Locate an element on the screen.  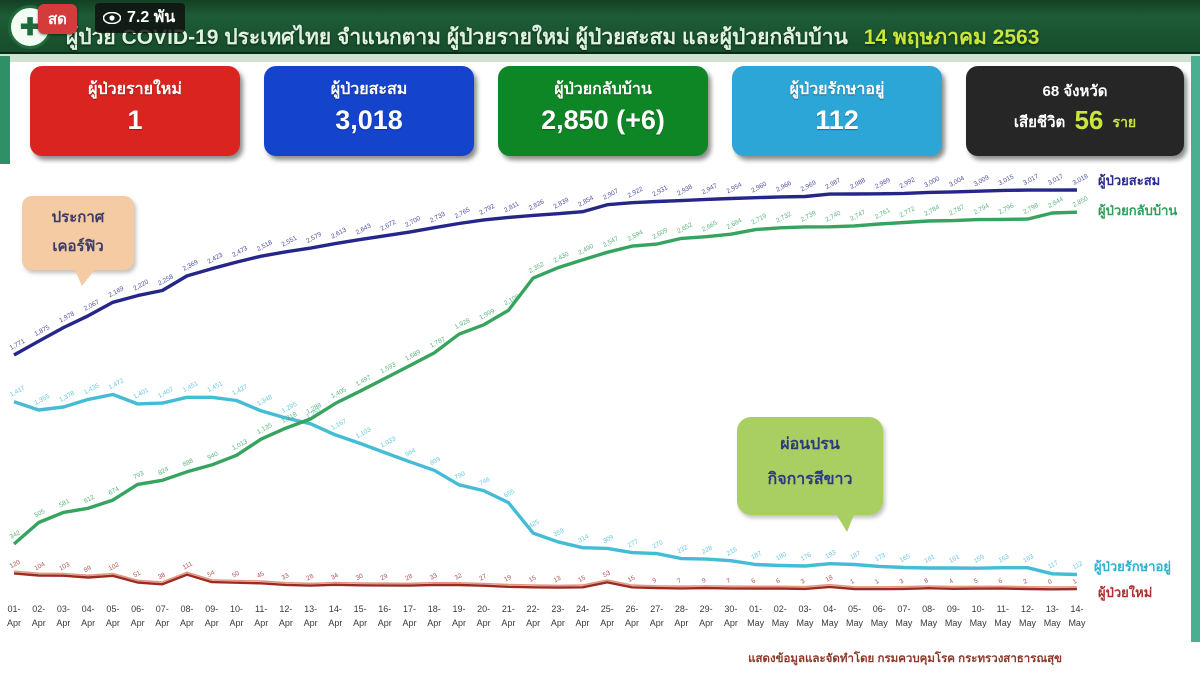
svg-text: 120 is located at coordinates (15, 564).